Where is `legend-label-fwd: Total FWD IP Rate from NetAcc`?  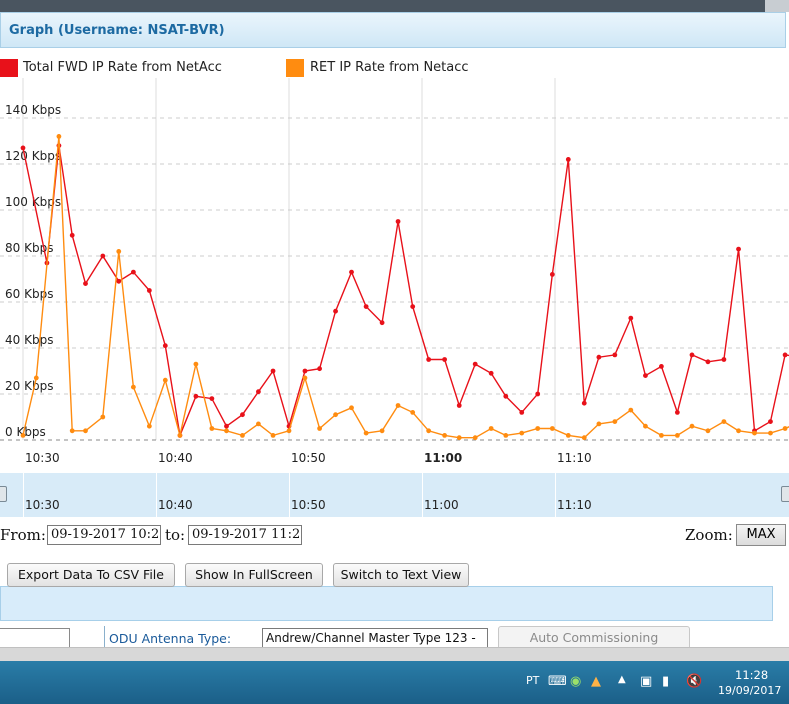 legend-label-fwd: Total FWD IP Rate from NetAcc is located at coordinates (122, 67).